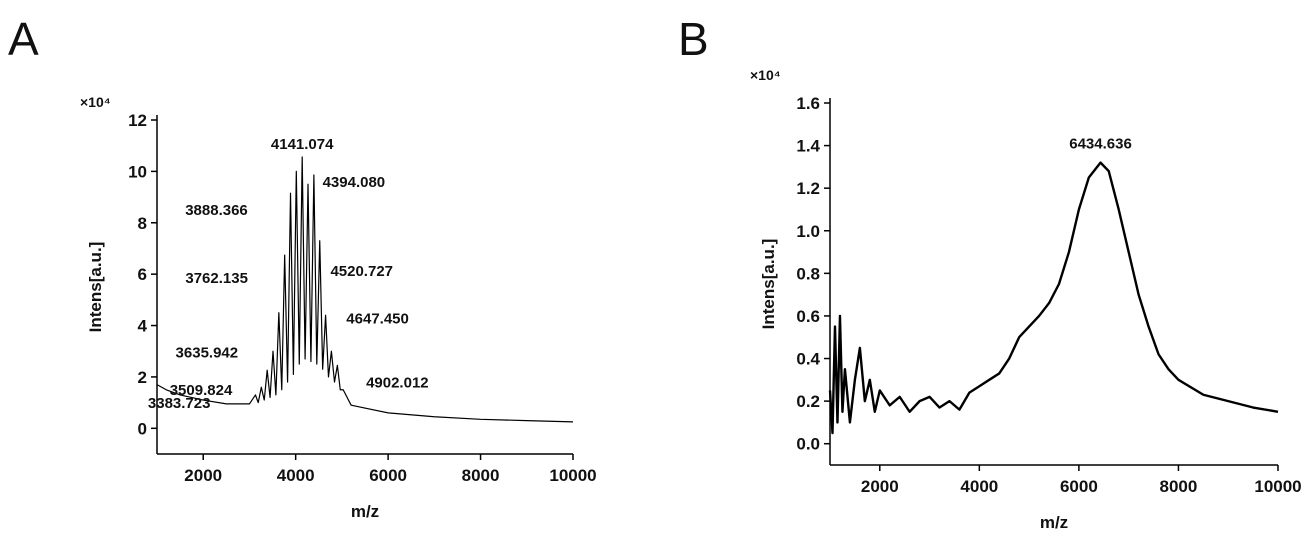 The image size is (1313, 536). I want to click on y-tick-label: 4, so click(143, 326).